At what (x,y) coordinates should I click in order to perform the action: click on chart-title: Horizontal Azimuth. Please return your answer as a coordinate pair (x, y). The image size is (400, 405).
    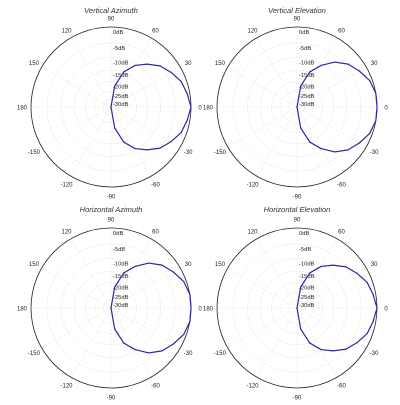
    Looking at the image, I should click on (111, 209).